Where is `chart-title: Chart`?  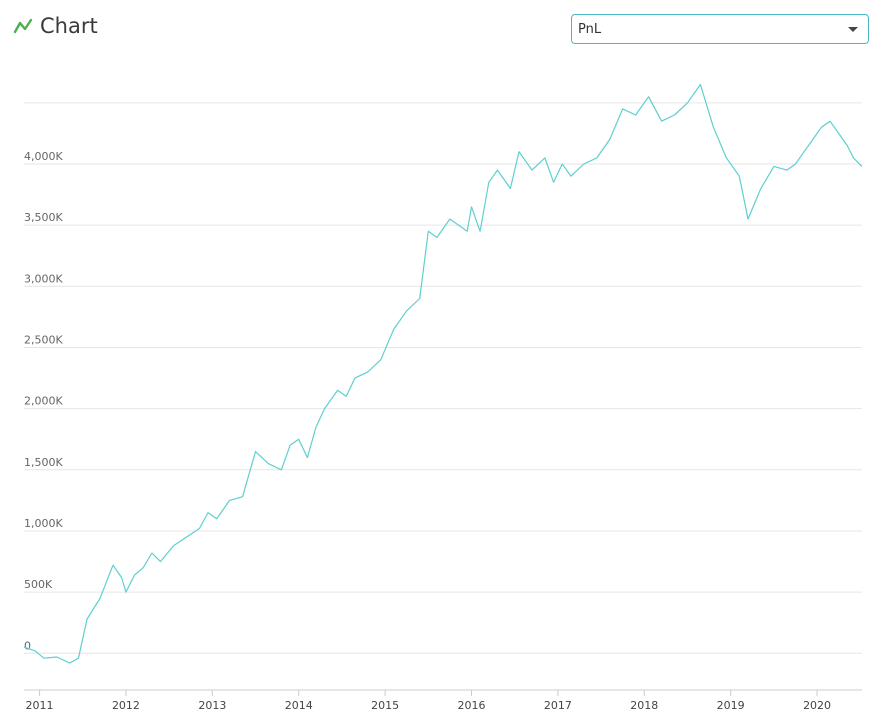 chart-title: Chart is located at coordinates (55, 26).